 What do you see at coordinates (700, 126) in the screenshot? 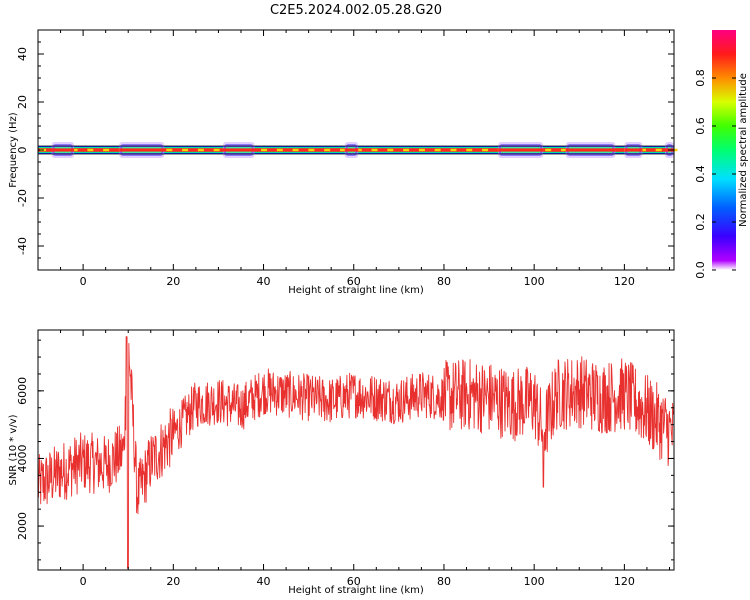
I see `colorbar-tick-label: 0.6` at bounding box center [700, 126].